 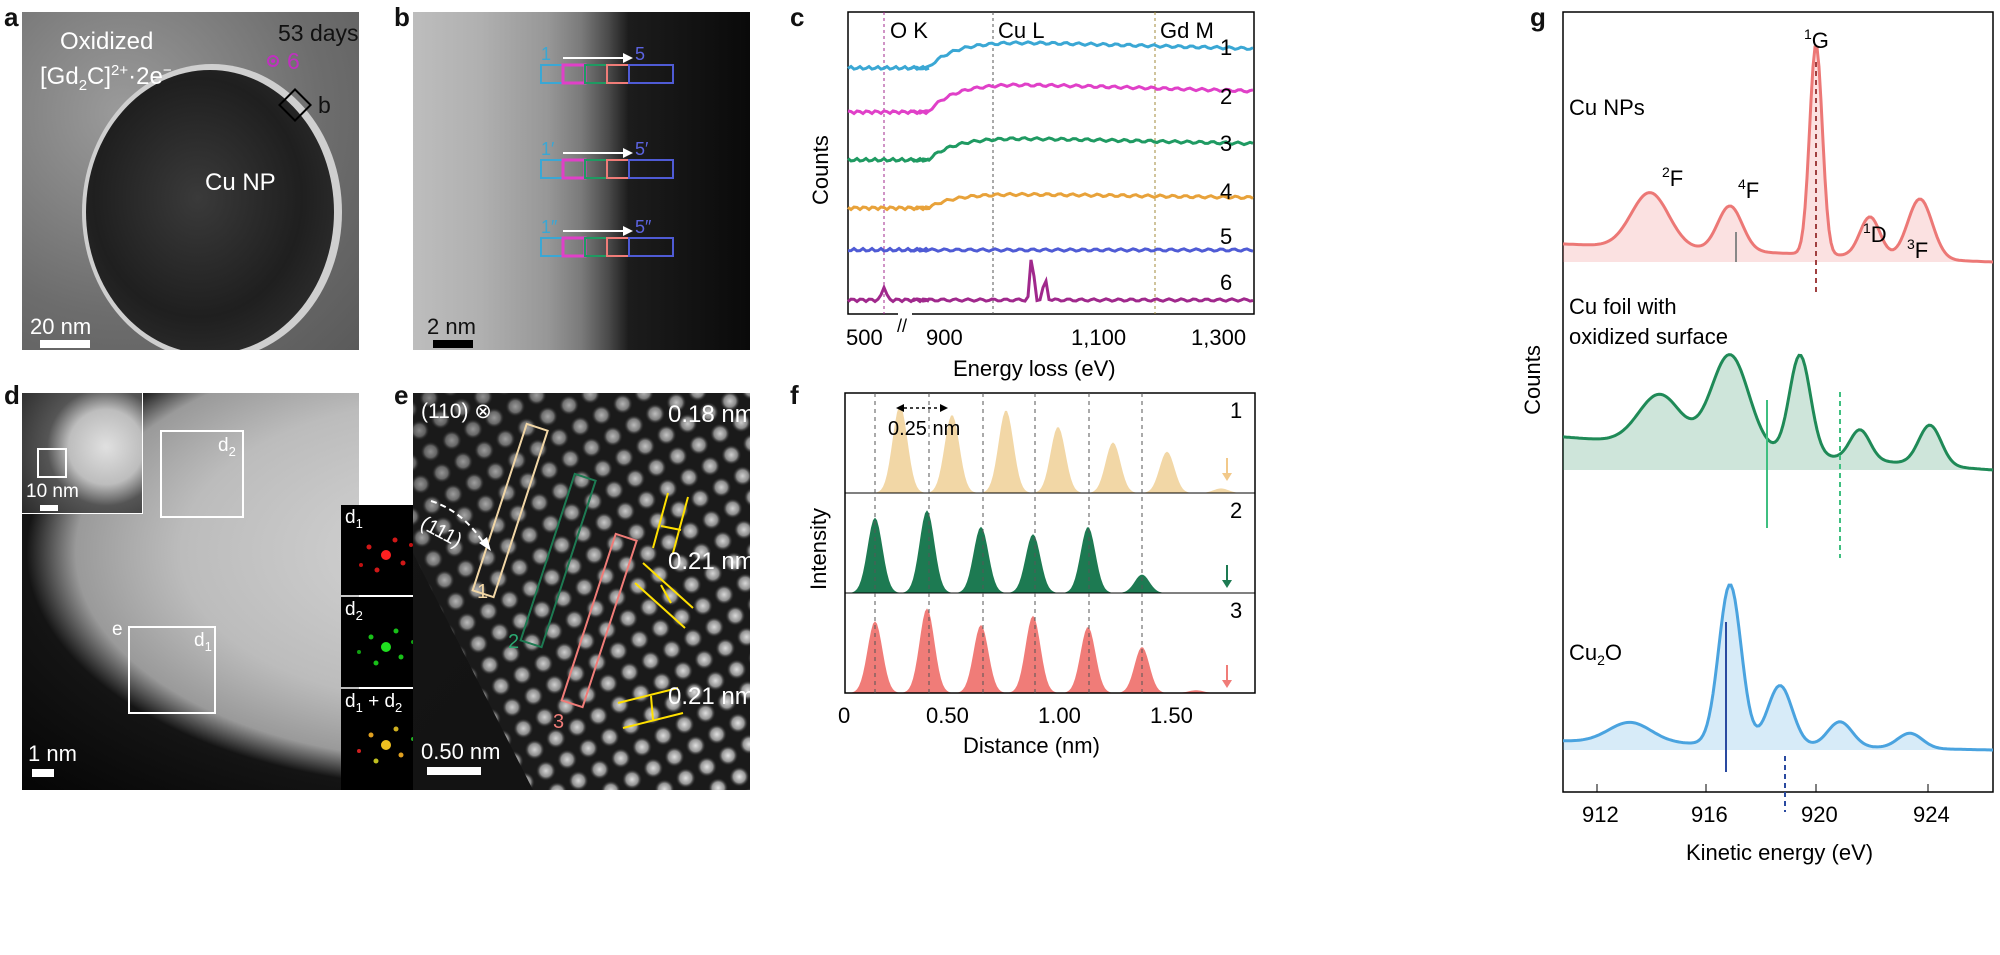 I want to click on panel-b-letter: b, so click(x=402, y=17).